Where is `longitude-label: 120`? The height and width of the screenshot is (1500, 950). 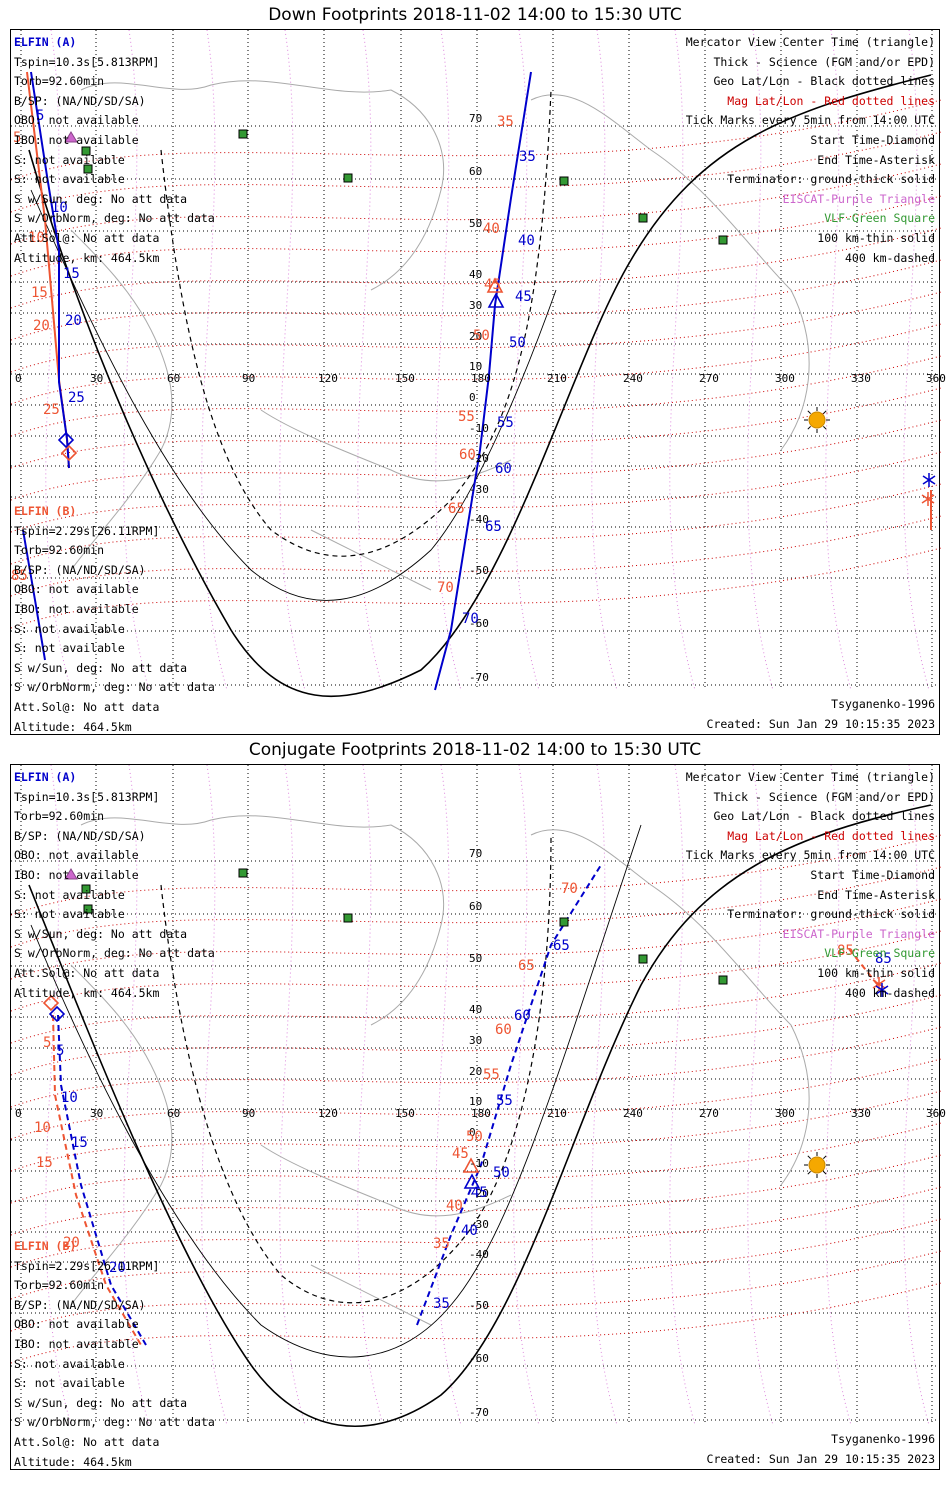
longitude-label: 120 is located at coordinates (328, 378).